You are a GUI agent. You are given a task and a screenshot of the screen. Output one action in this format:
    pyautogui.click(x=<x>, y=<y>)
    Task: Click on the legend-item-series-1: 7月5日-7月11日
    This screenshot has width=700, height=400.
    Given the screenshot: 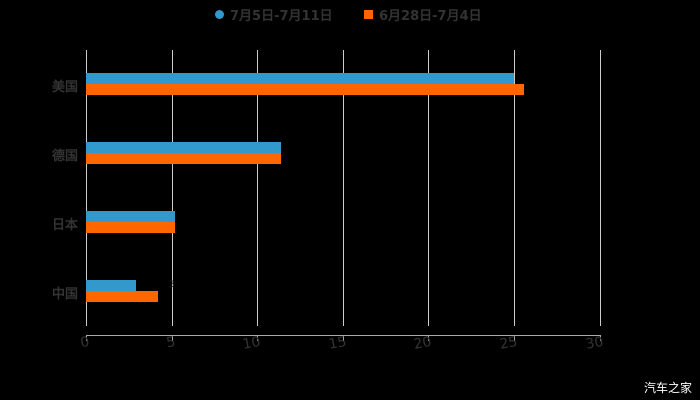 What is the action you would take?
    pyautogui.click(x=274, y=14)
    